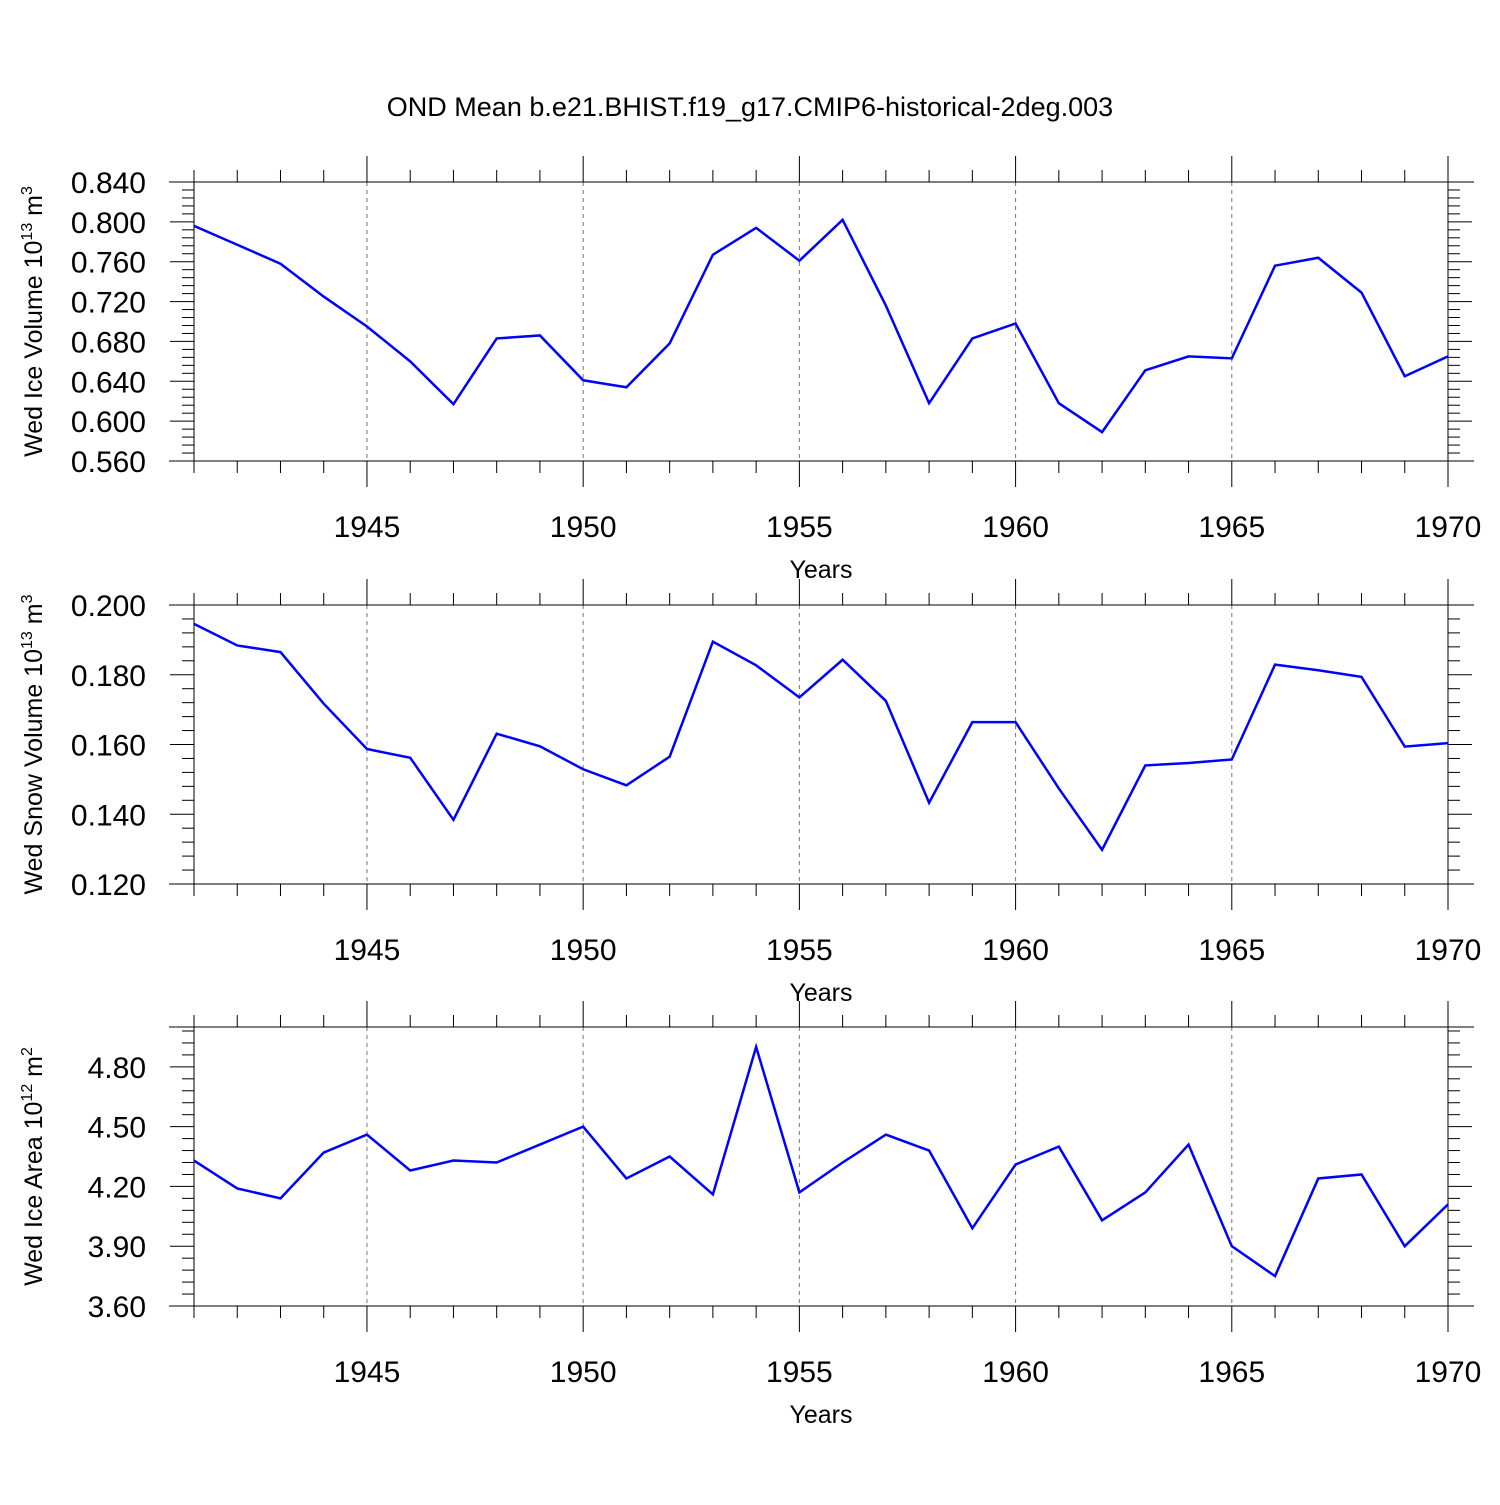  Describe the element at coordinates (108, 183) in the screenshot. I see `y-tick-label: 0.840` at that location.